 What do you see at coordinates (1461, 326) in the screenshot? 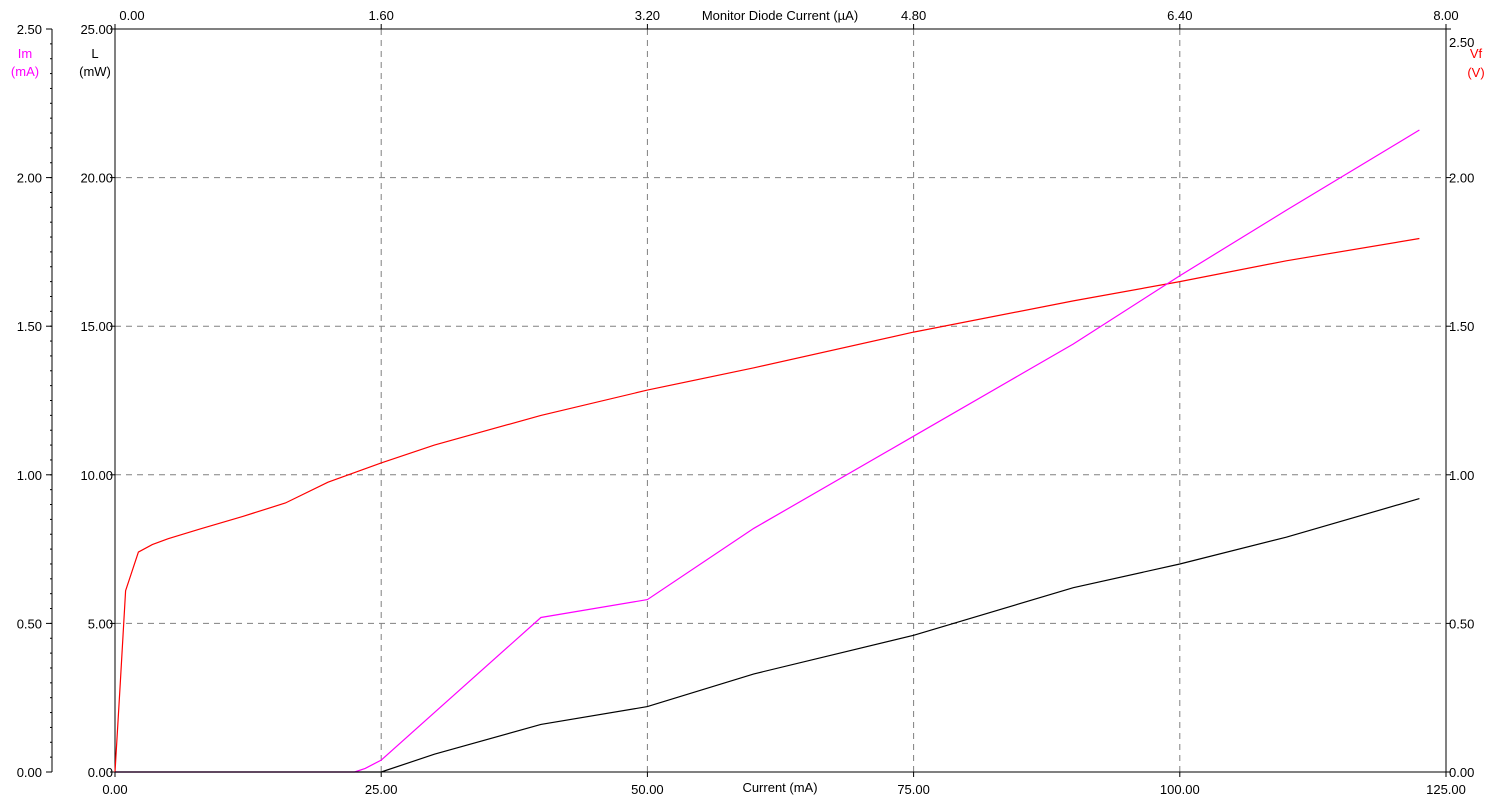
I see `vf-tick-label: 1.50` at bounding box center [1461, 326].